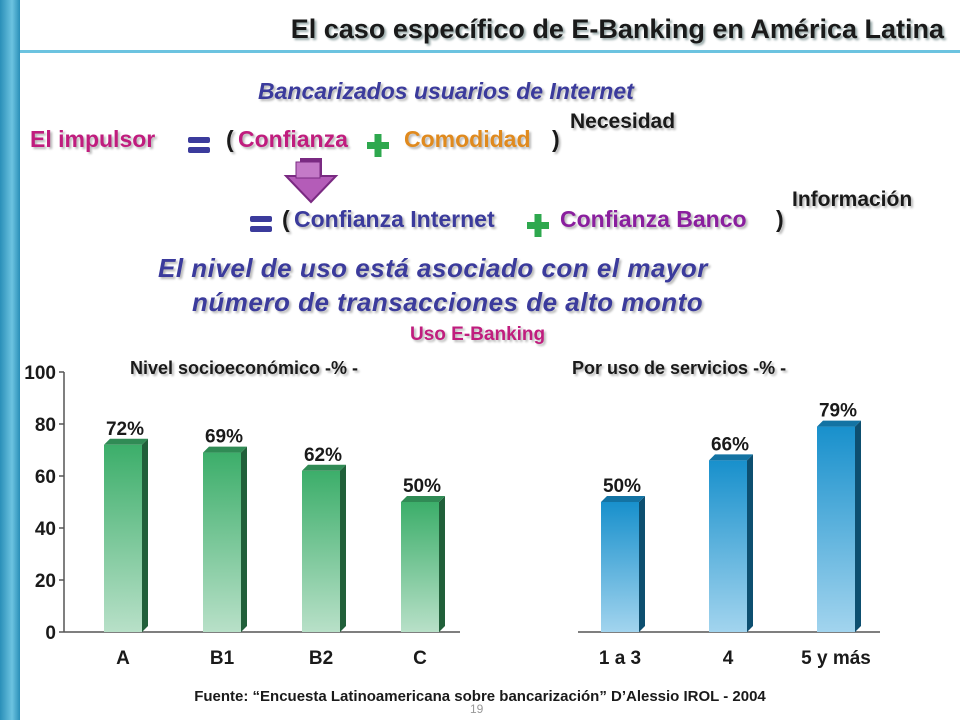 This screenshot has height=720, width=960. Describe the element at coordinates (321, 551) in the screenshot. I see `bar-b2` at that location.